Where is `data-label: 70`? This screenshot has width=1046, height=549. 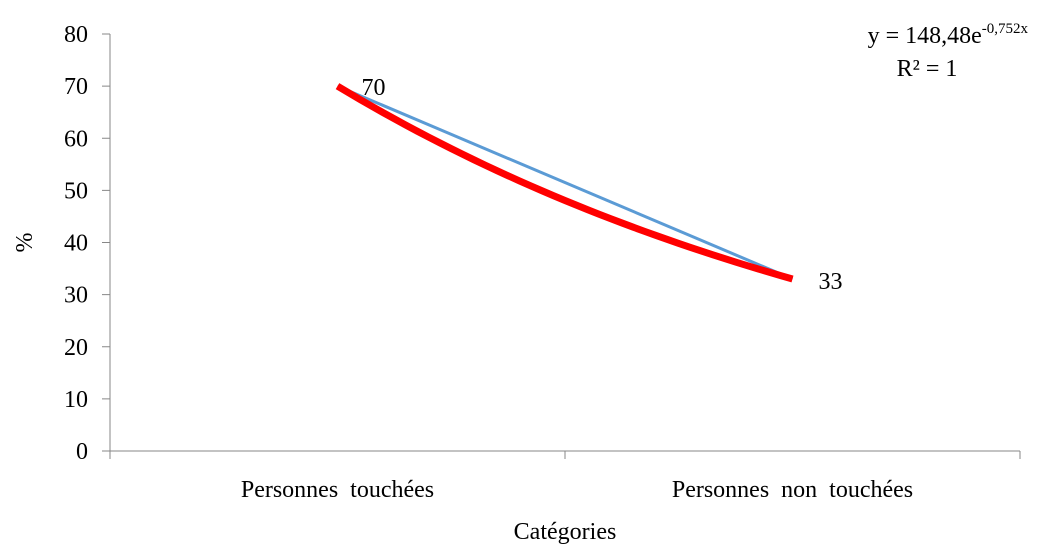
data-label: 70 is located at coordinates (374, 88).